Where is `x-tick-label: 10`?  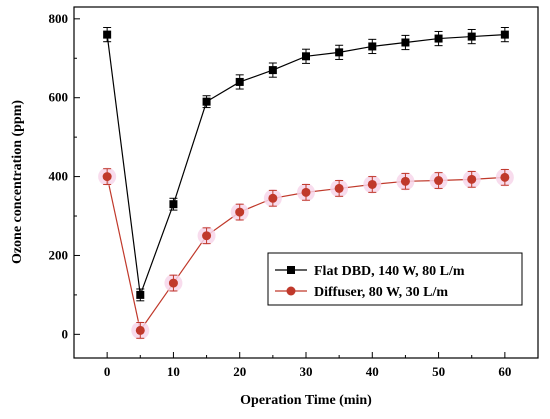 x-tick-label: 10 is located at coordinates (173, 371).